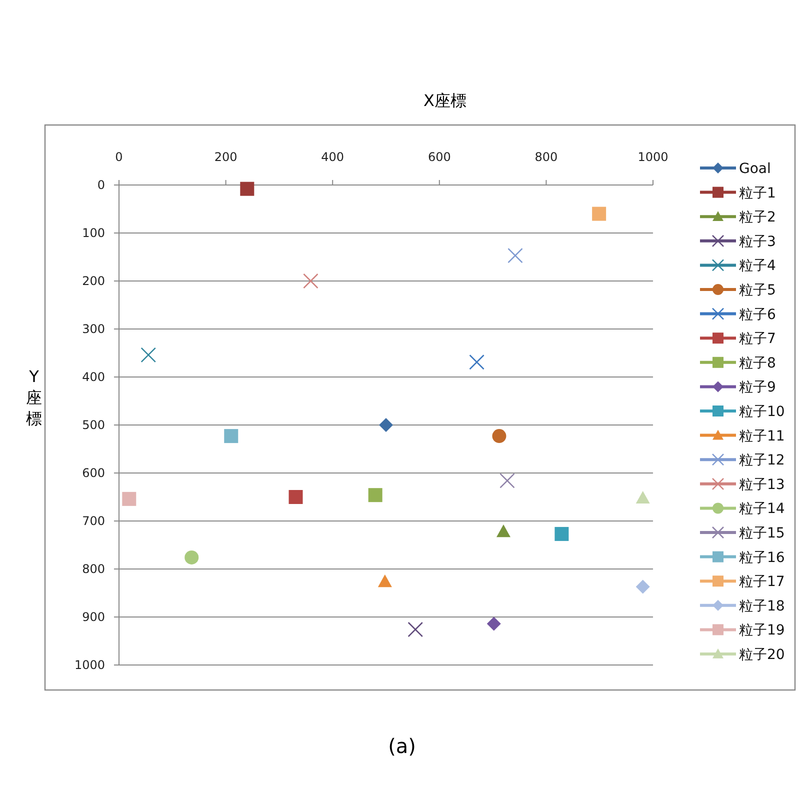 The height and width of the screenshot is (788, 804). I want to click on legend-label: 粒子16, so click(762, 558).